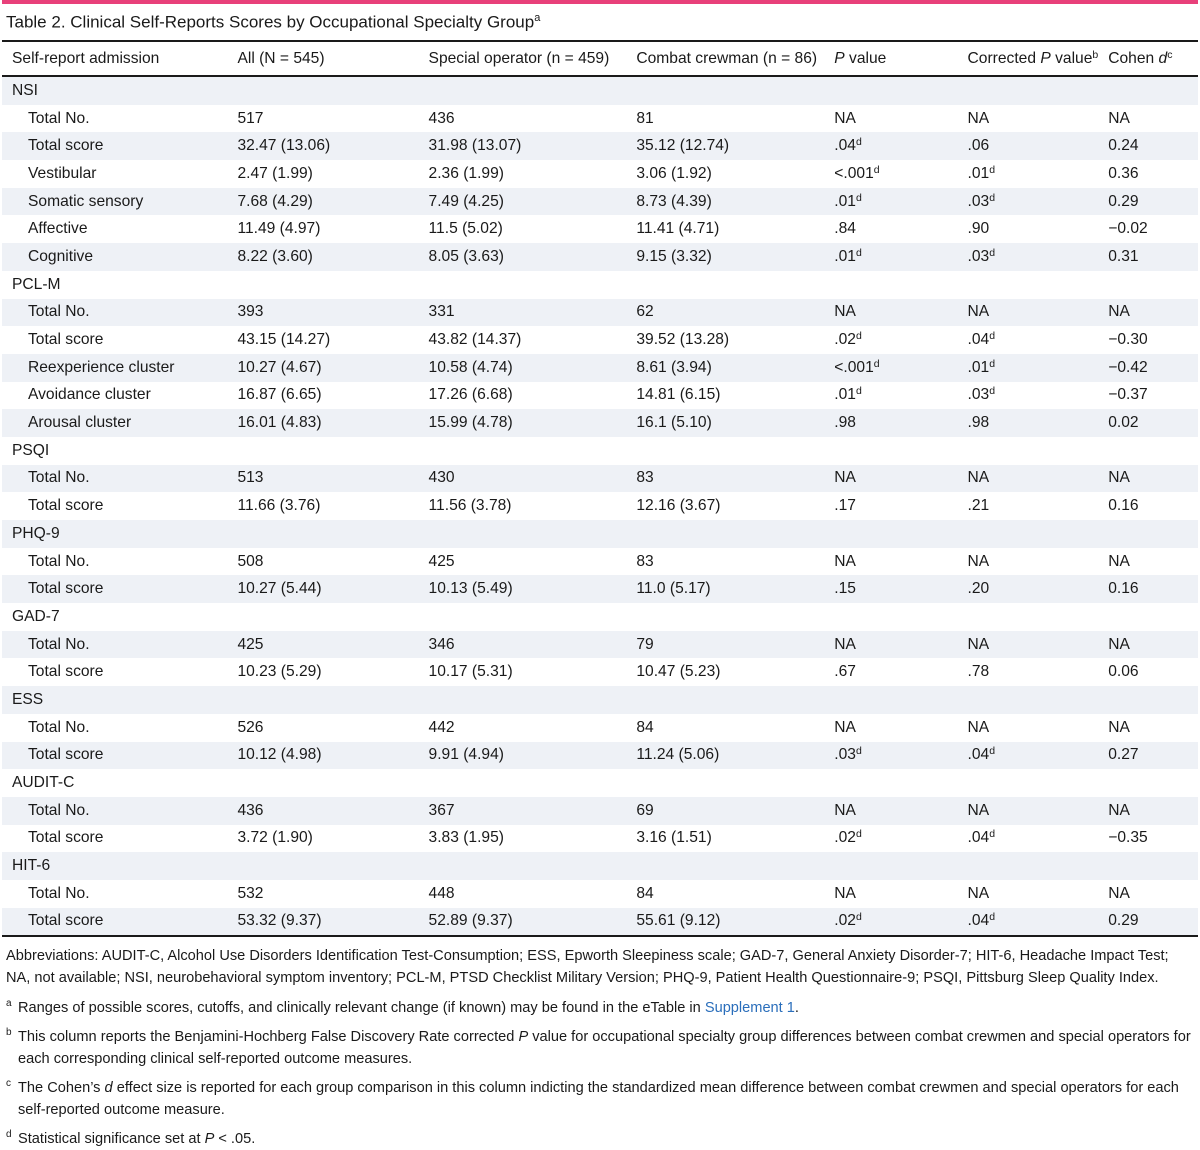 This screenshot has height=1150, width=1200. Describe the element at coordinates (1028, 506) in the screenshot. I see `cell-corrected-p-value: .21` at that location.